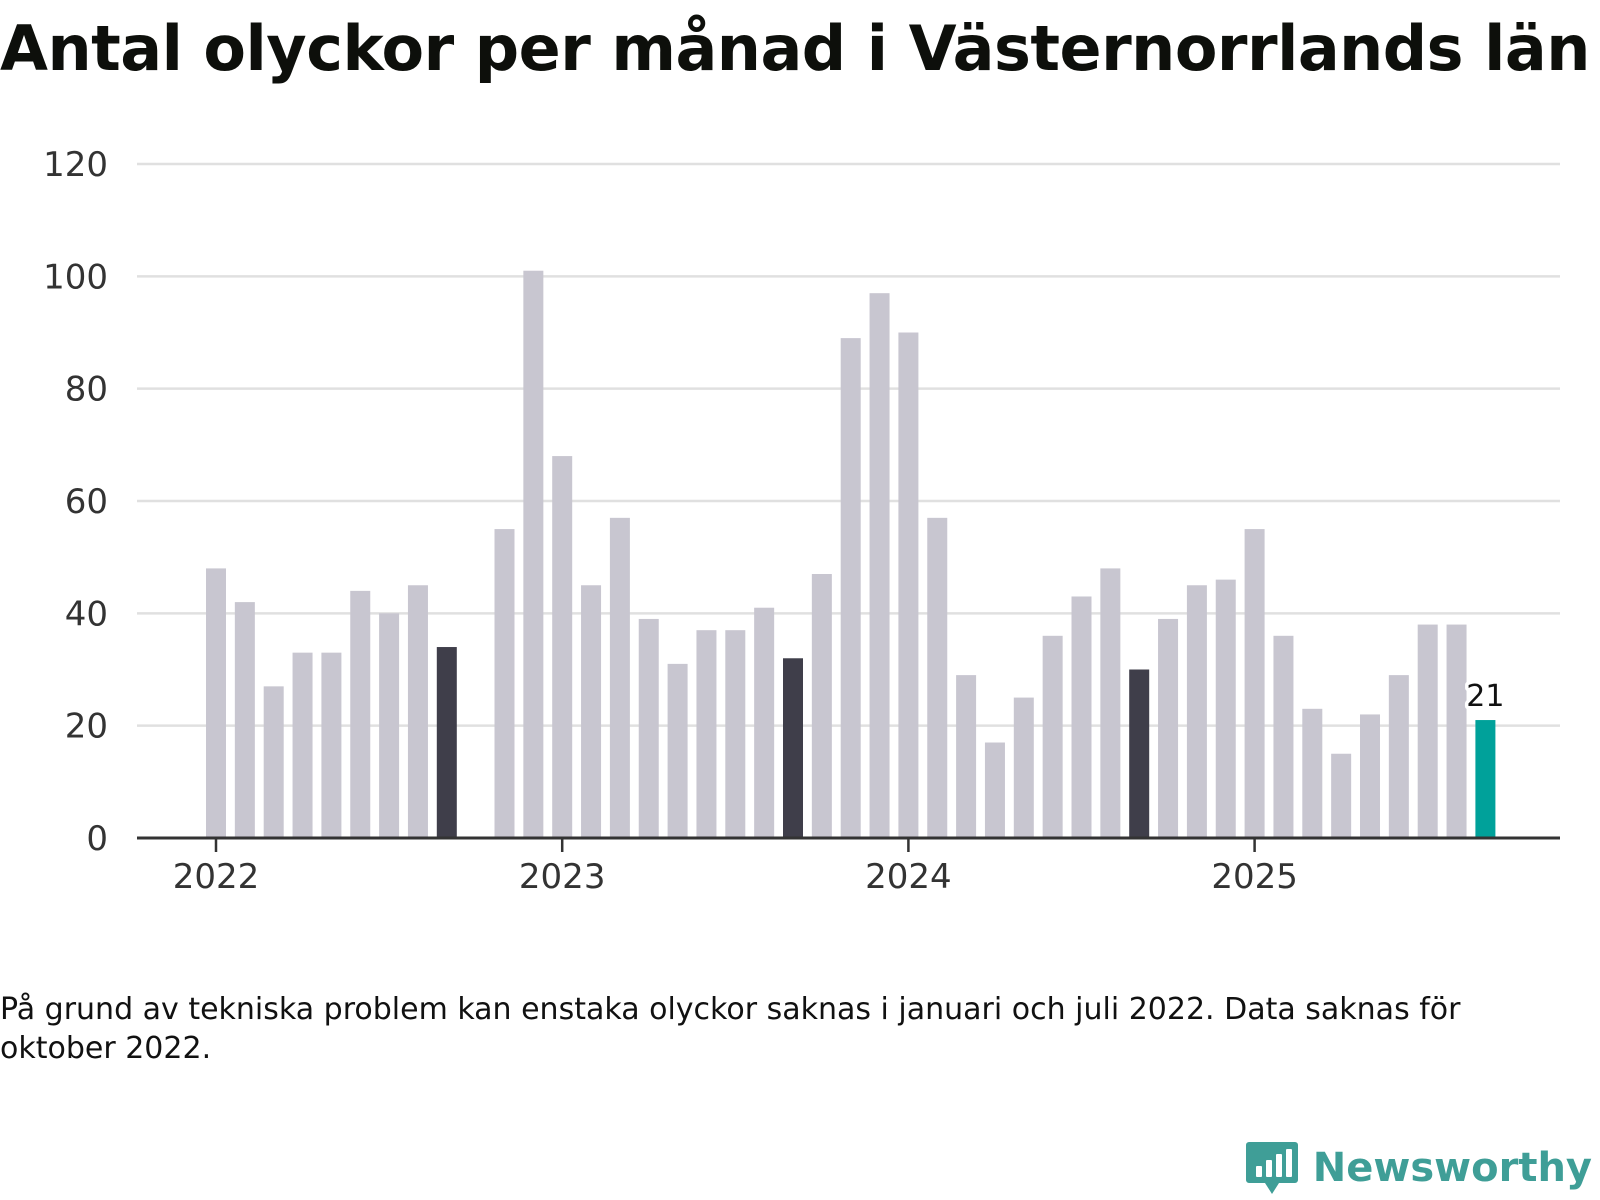 The width and height of the screenshot is (1600, 1200). Describe the element at coordinates (75, 277) in the screenshot. I see `y-tick-label: 100` at that location.